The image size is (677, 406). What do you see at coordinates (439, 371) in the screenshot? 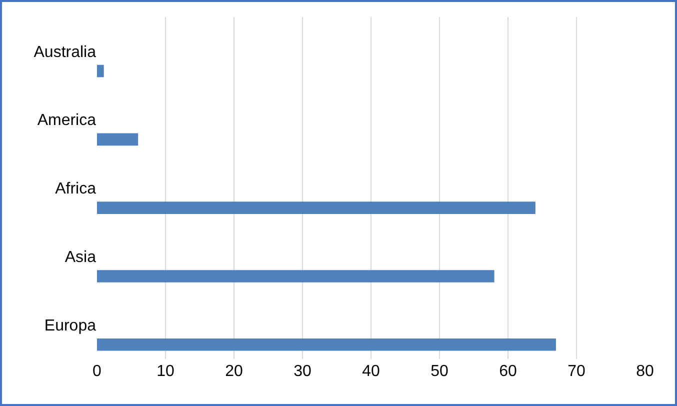
I see `x-tick-label: 50` at bounding box center [439, 371].